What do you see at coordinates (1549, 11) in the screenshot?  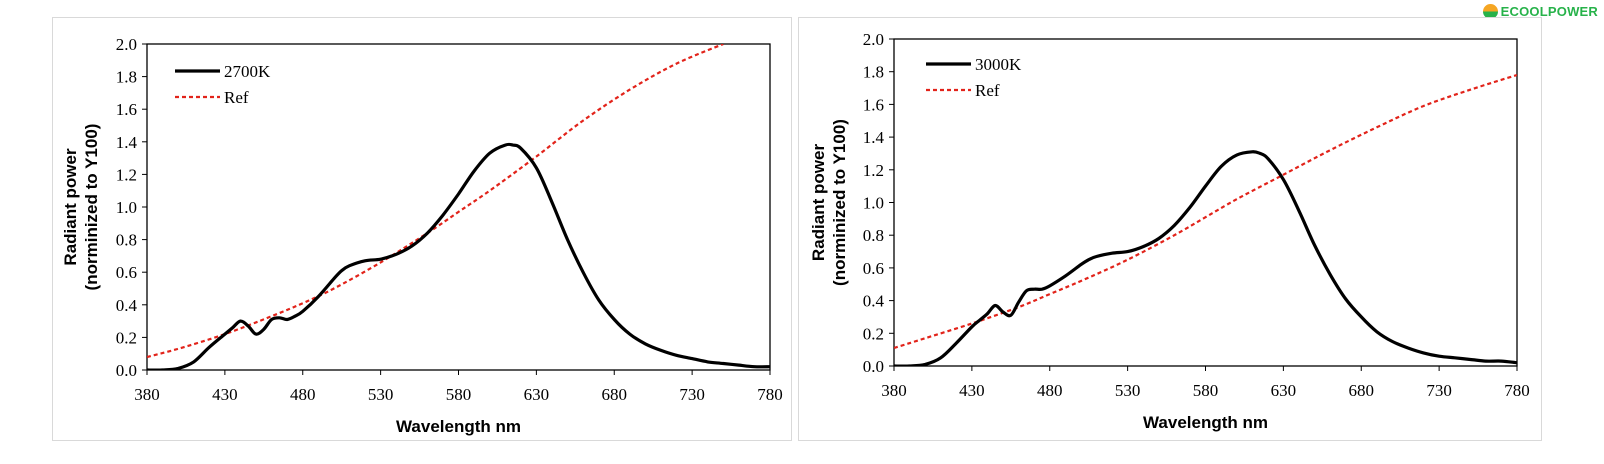 I see `logo-text: ECOOLPOWER` at bounding box center [1549, 11].